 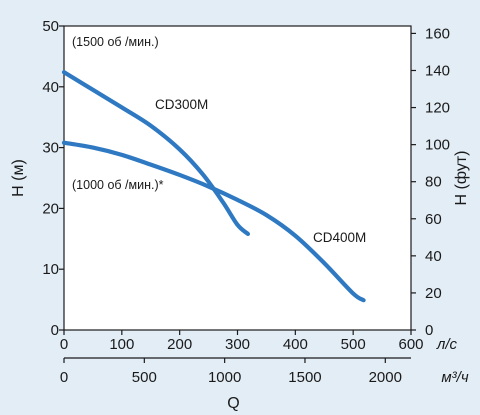 What do you see at coordinates (115, 42) in the screenshot?
I see `annotation-1500rpm: (1500 об /мин.)` at bounding box center [115, 42].